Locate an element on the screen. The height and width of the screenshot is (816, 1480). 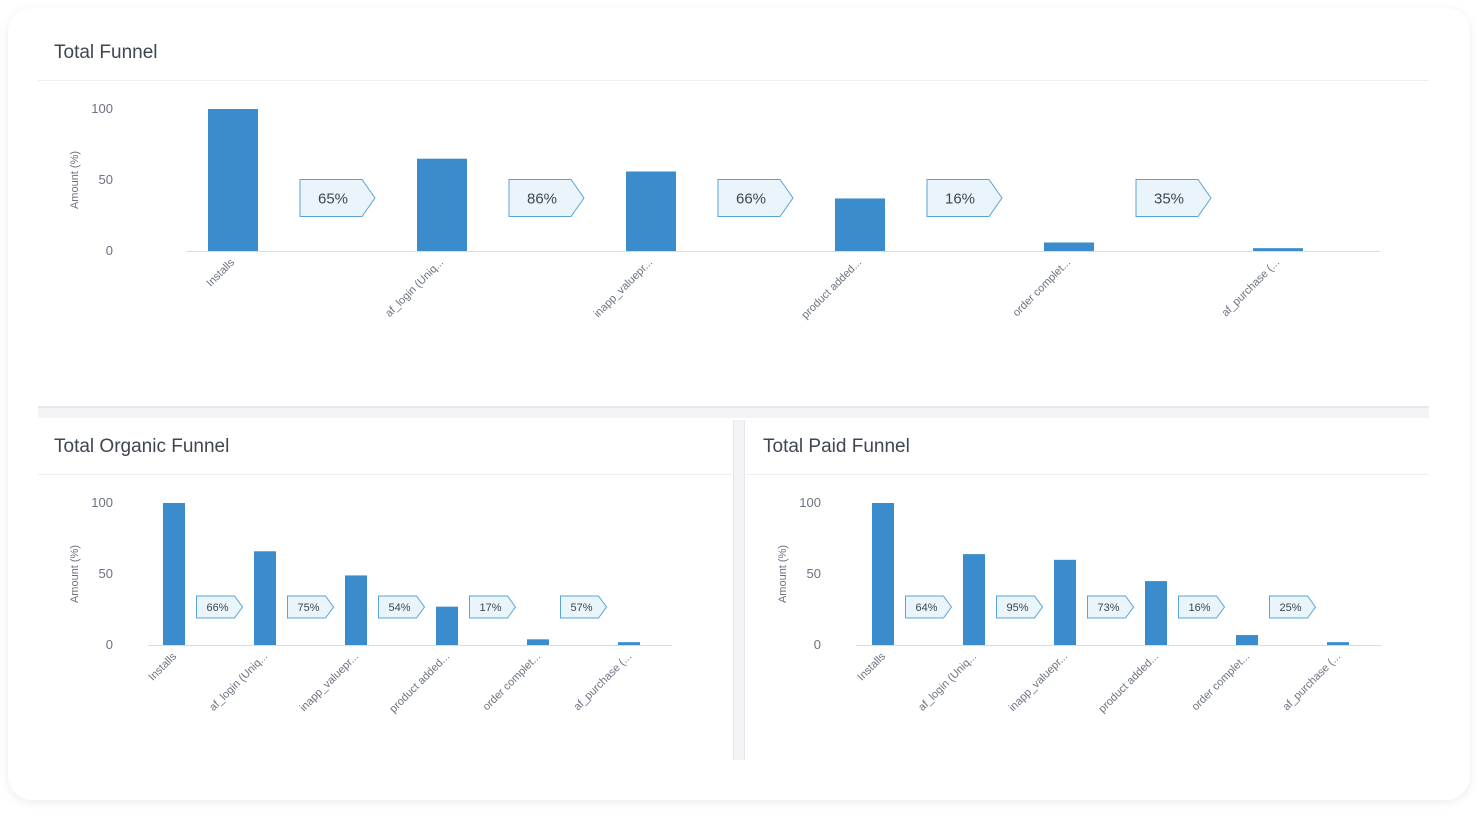
panel-title: Total Funnel is located at coordinates (106, 52).